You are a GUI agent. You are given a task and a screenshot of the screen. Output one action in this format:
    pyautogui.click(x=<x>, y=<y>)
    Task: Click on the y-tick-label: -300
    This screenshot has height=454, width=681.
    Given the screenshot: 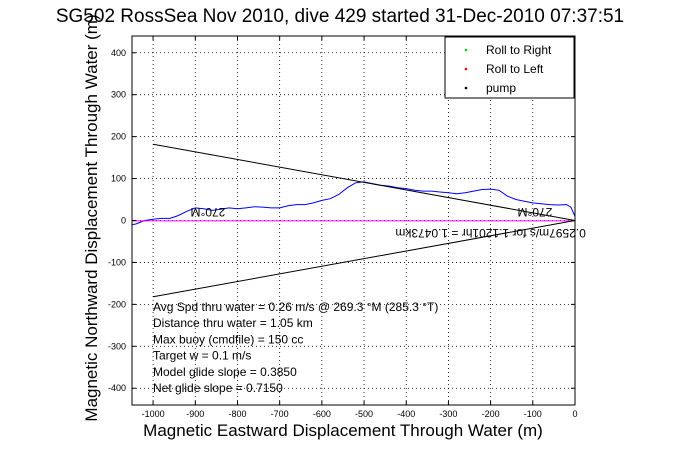 What is the action you would take?
    pyautogui.click(x=117, y=346)
    